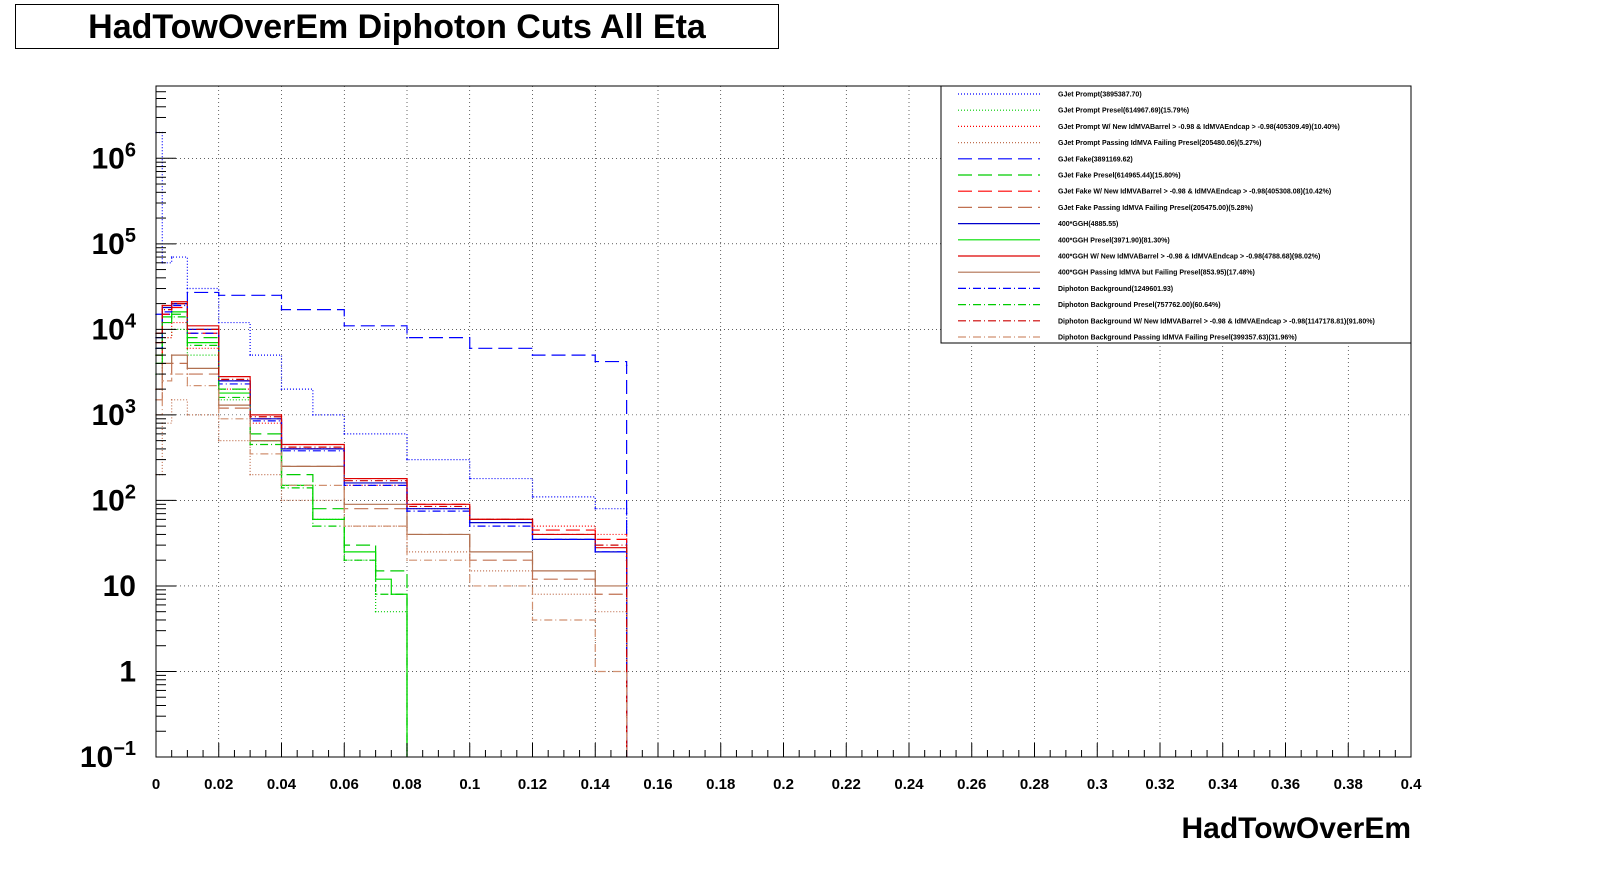 Image resolution: width=1598 pixels, height=874 pixels. What do you see at coordinates (114, 328) in the screenshot?
I see `y-tick-label: 10⁴` at bounding box center [114, 328].